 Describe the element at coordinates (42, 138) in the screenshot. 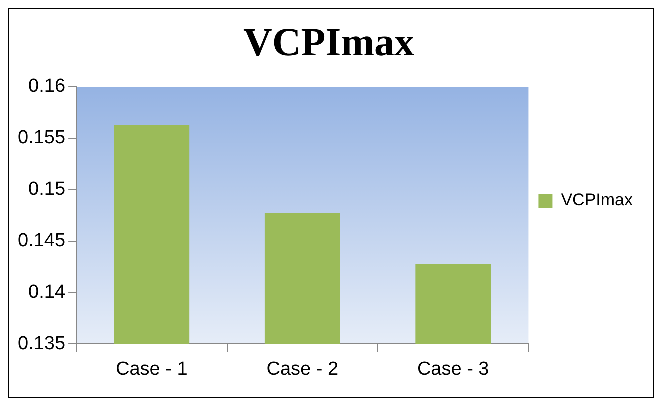

I see `y-tick-label: 0.155` at that location.